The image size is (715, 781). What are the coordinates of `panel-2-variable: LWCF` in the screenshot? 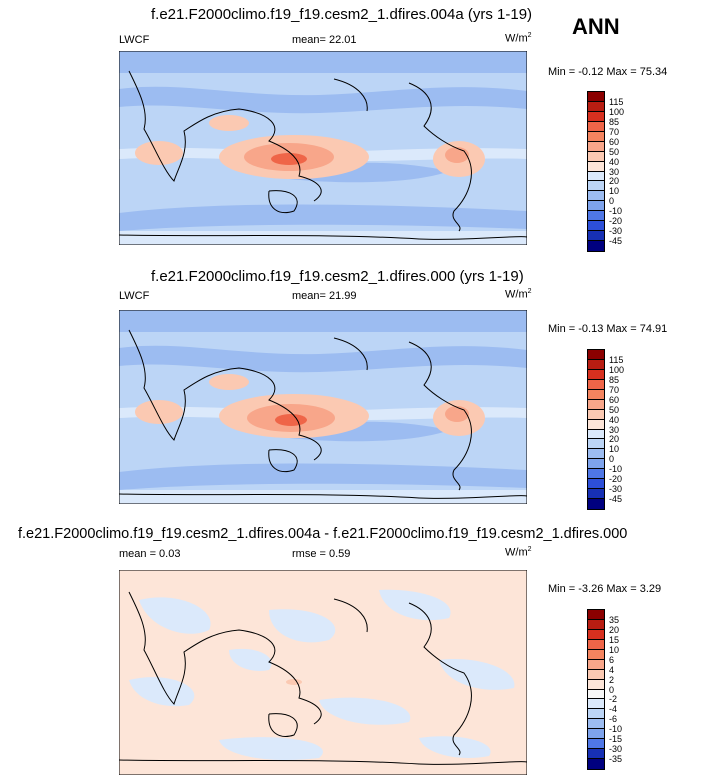 It's located at (134, 296).